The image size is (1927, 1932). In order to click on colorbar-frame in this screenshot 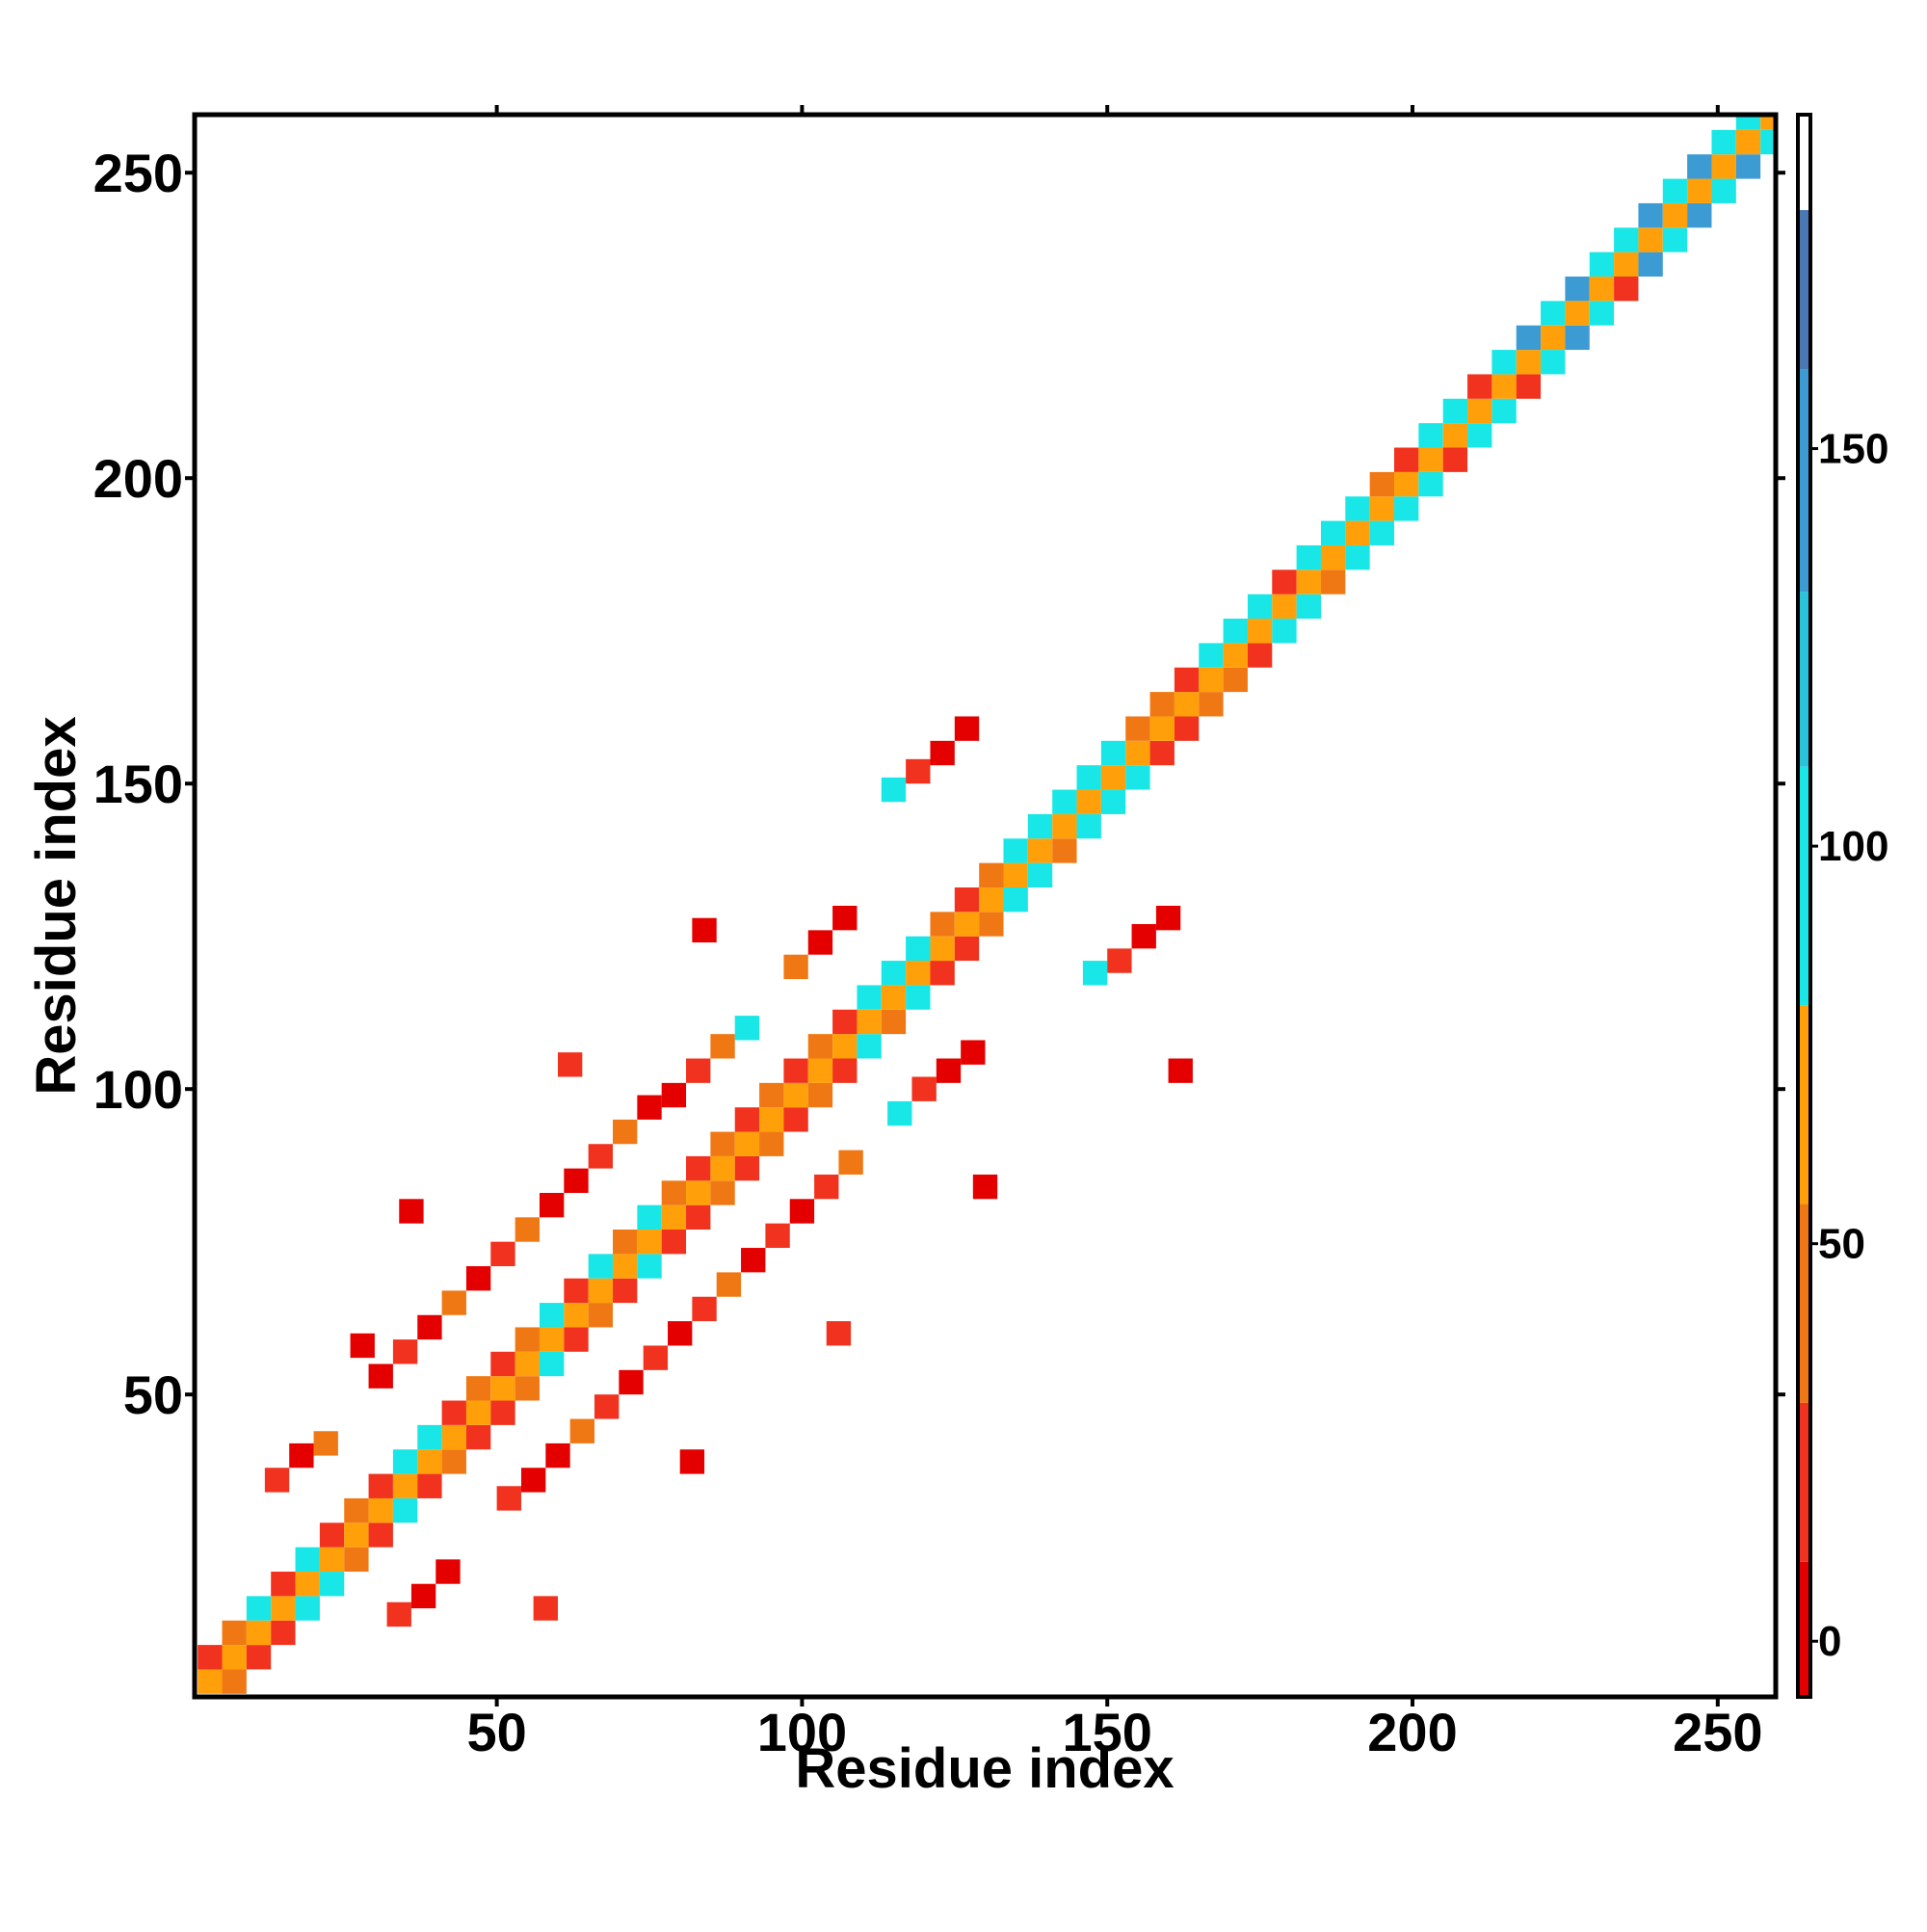, I will do `click(1804, 906)`.